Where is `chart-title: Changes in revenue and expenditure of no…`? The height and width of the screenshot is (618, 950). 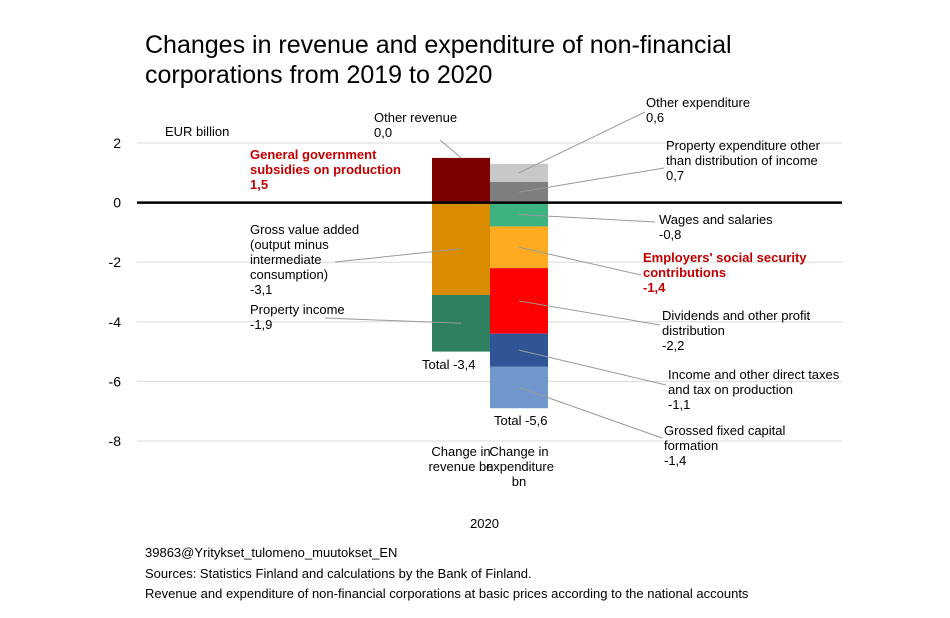 chart-title: Changes in revenue and expenditure of no… is located at coordinates (438, 60).